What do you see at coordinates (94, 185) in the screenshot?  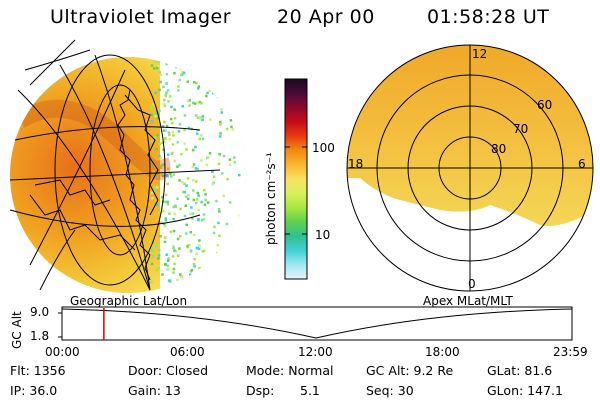 I see `coastline` at bounding box center [94, 185].